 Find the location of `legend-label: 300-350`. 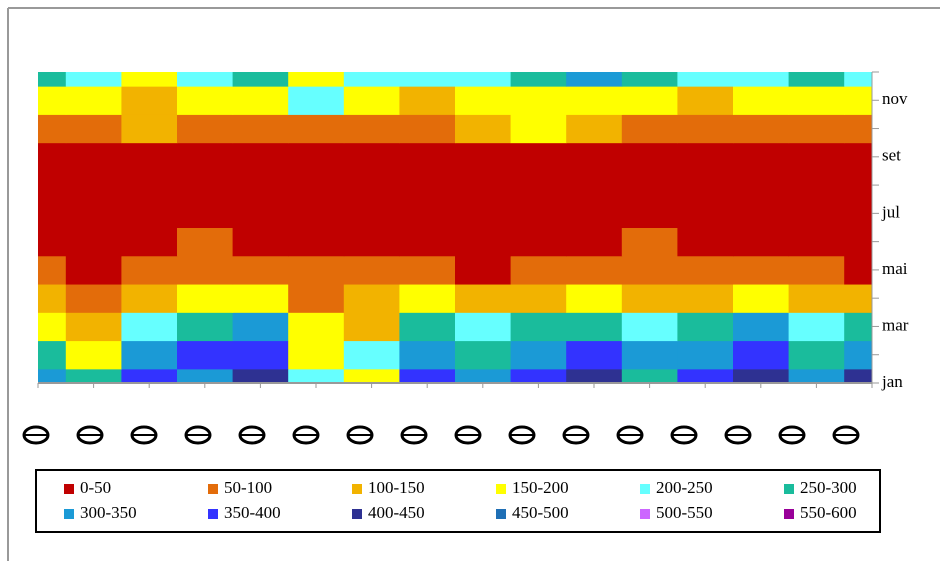

legend-label: 300-350 is located at coordinates (108, 512).